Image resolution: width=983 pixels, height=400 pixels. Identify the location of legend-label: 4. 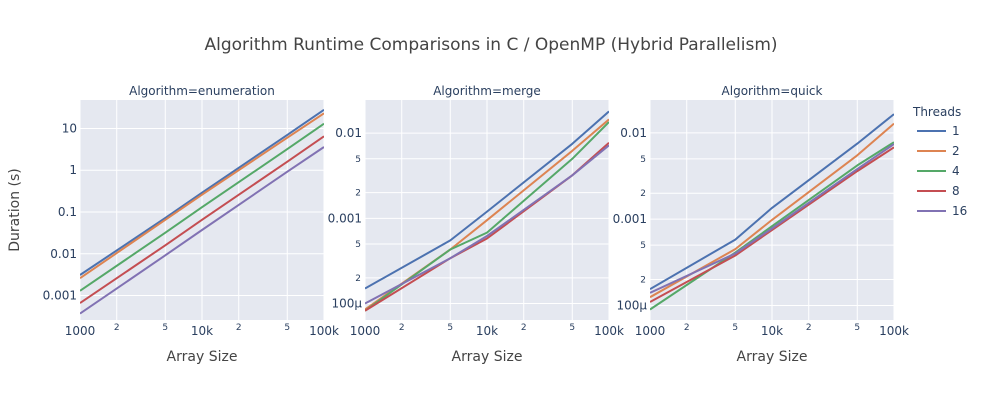
(956, 171).